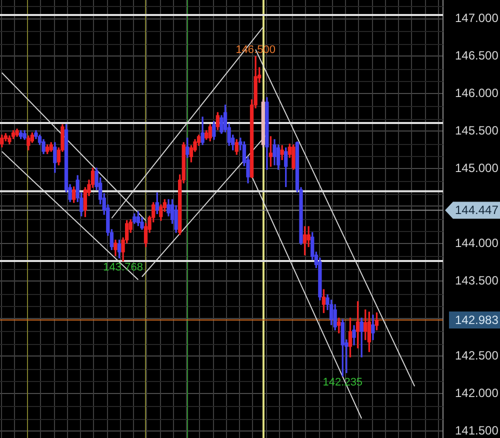 The image size is (500, 438). What do you see at coordinates (477, 431) in the screenshot?
I see `y-tick-label: 141.500` at bounding box center [477, 431].